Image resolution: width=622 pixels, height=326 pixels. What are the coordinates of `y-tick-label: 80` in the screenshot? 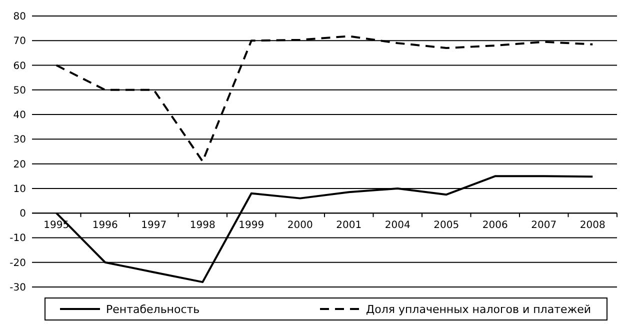 It's located at (19, 17).